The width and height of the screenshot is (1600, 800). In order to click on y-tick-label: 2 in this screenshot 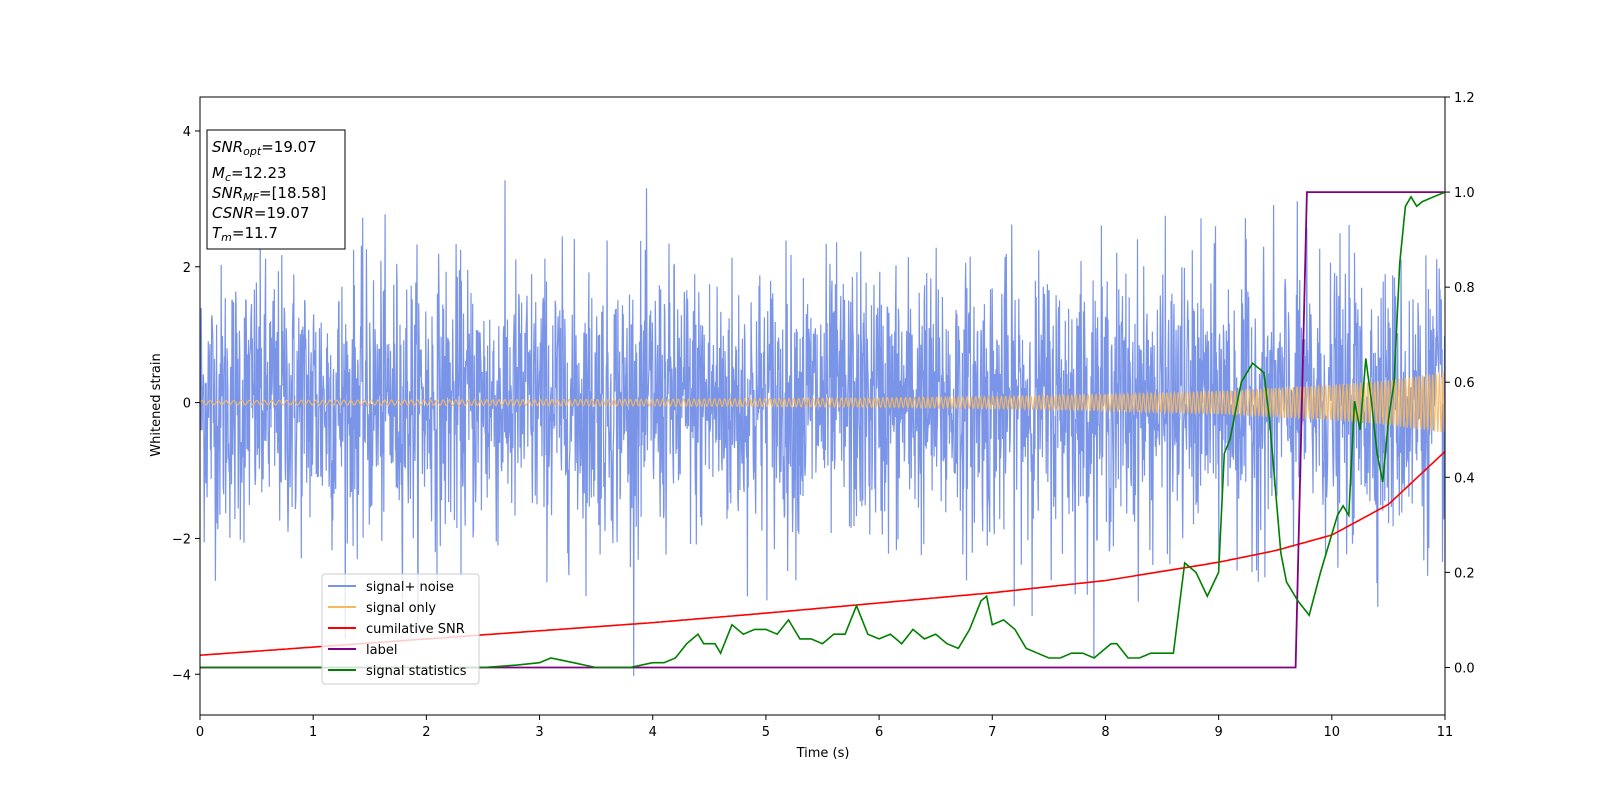, I will do `click(187, 268)`.